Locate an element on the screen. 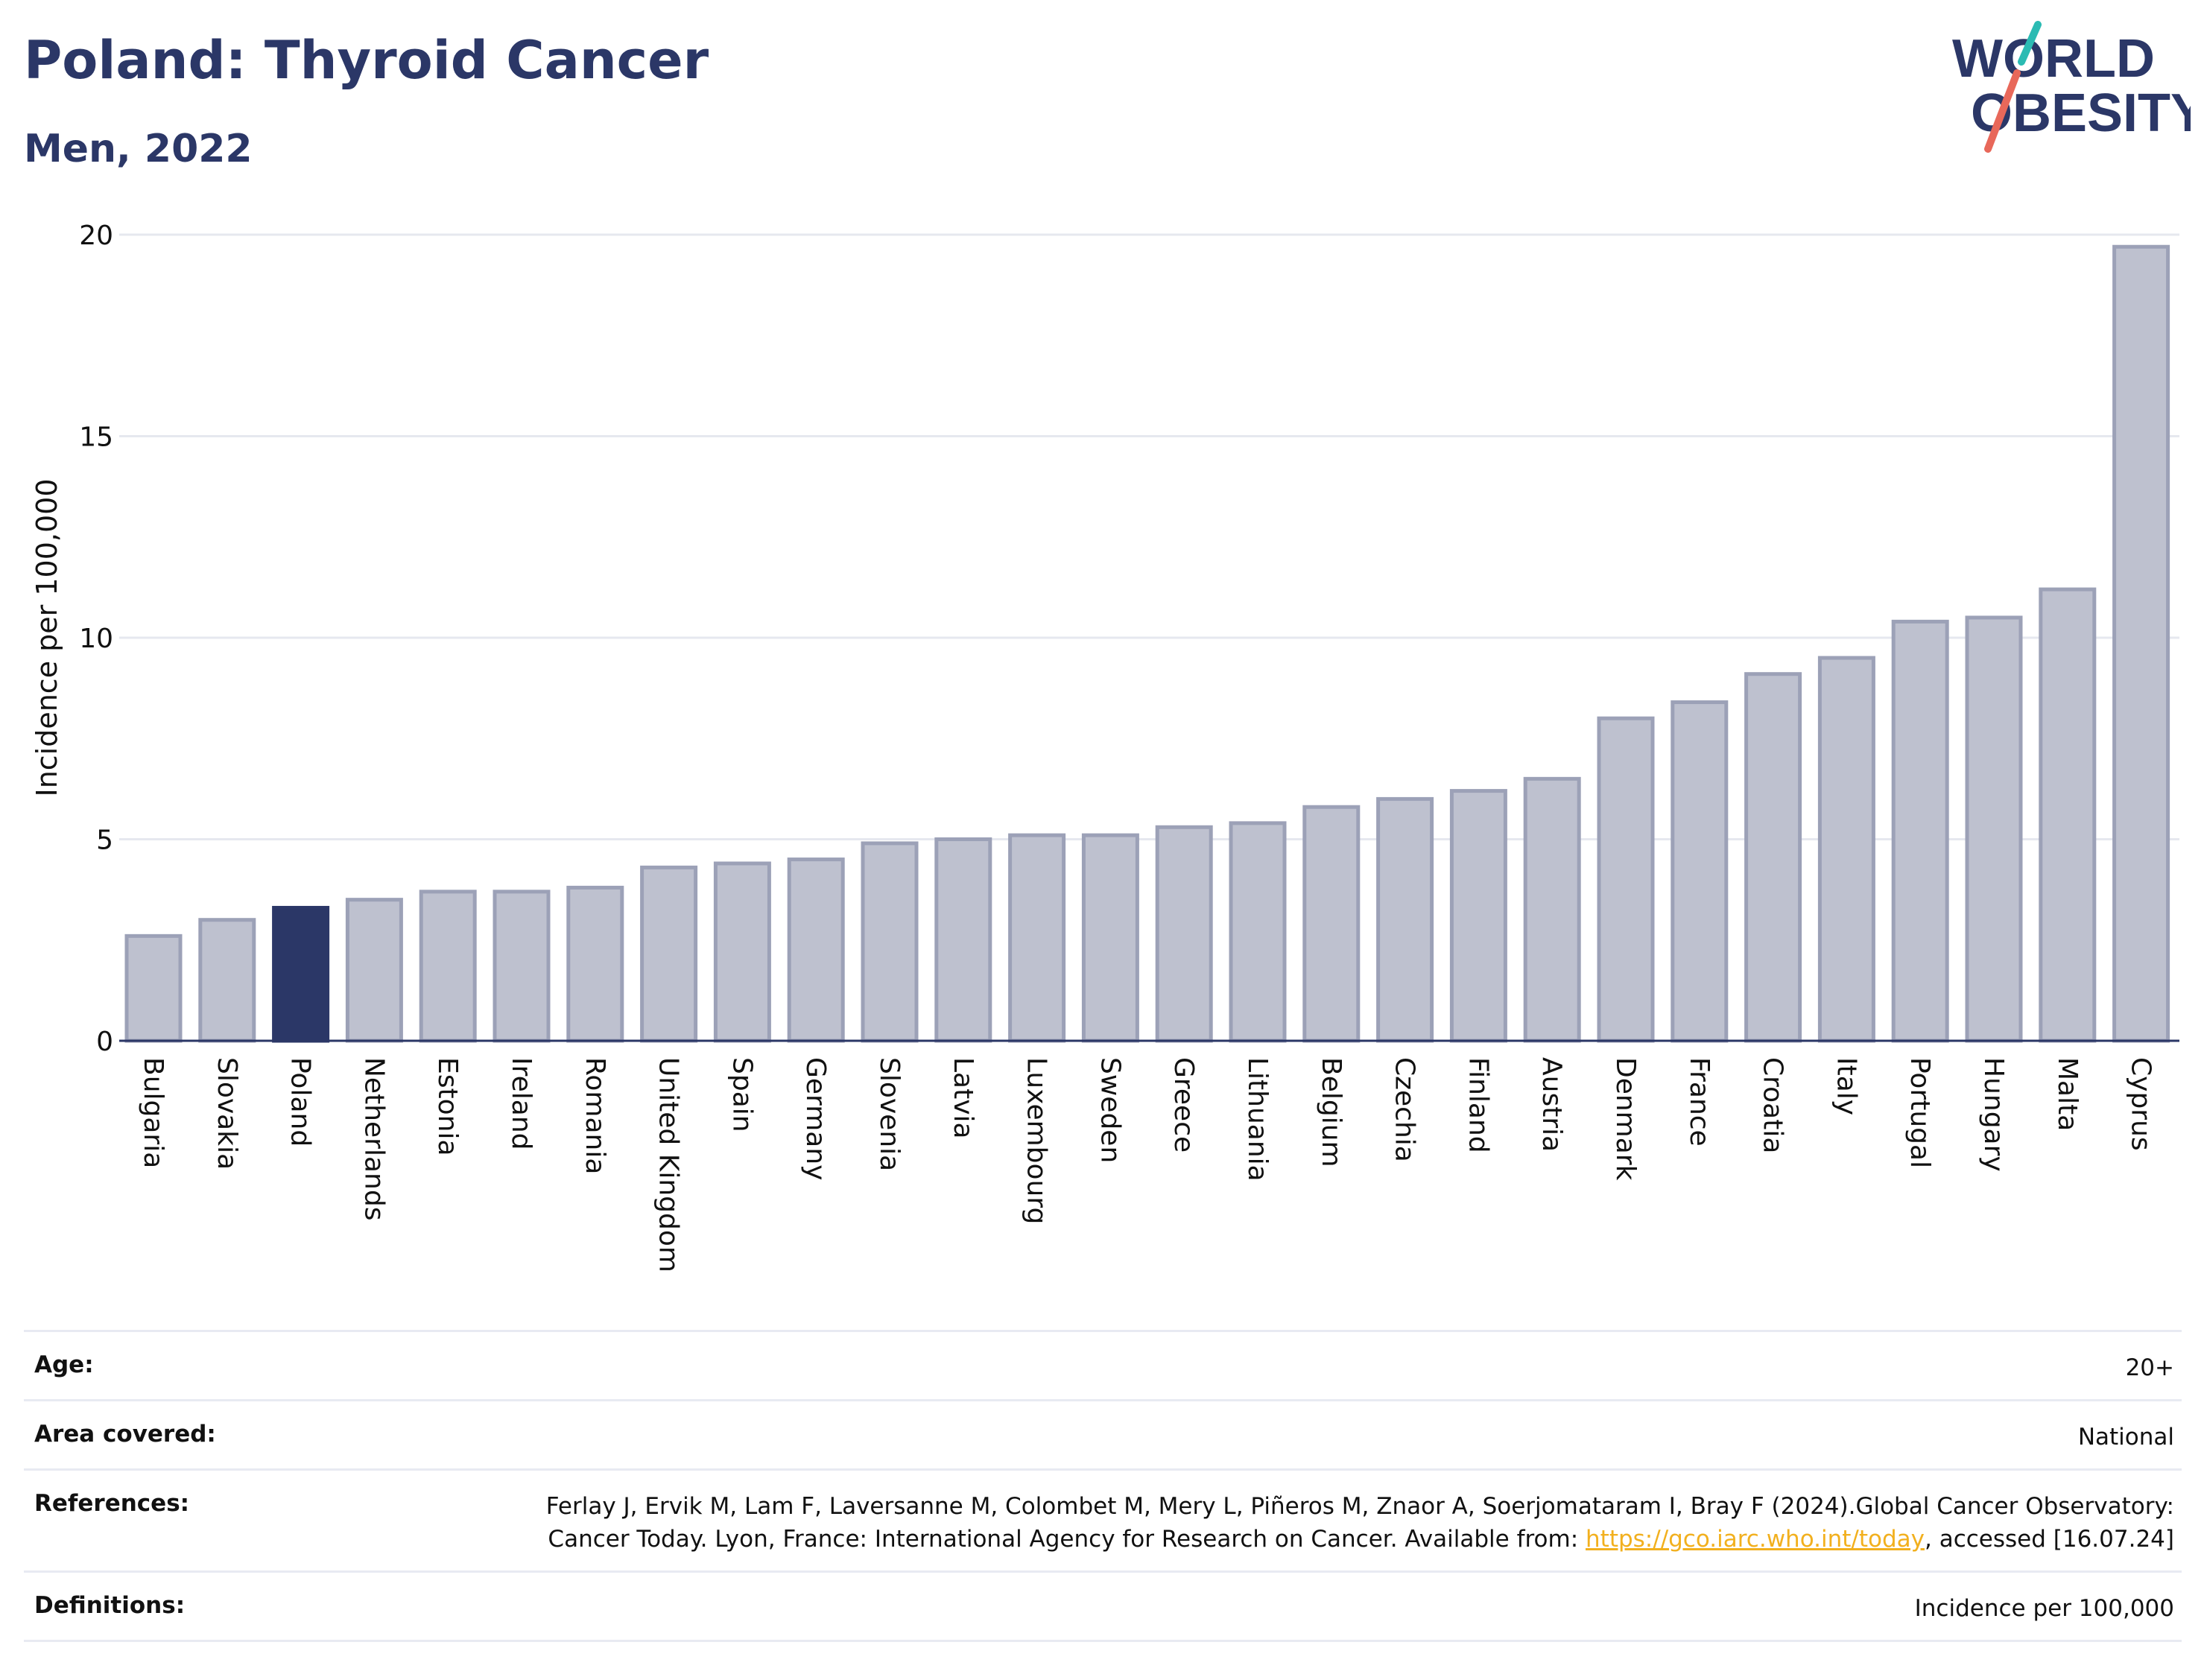 The width and height of the screenshot is (2204, 1680). bar-luxembourg is located at coordinates (1037, 938).